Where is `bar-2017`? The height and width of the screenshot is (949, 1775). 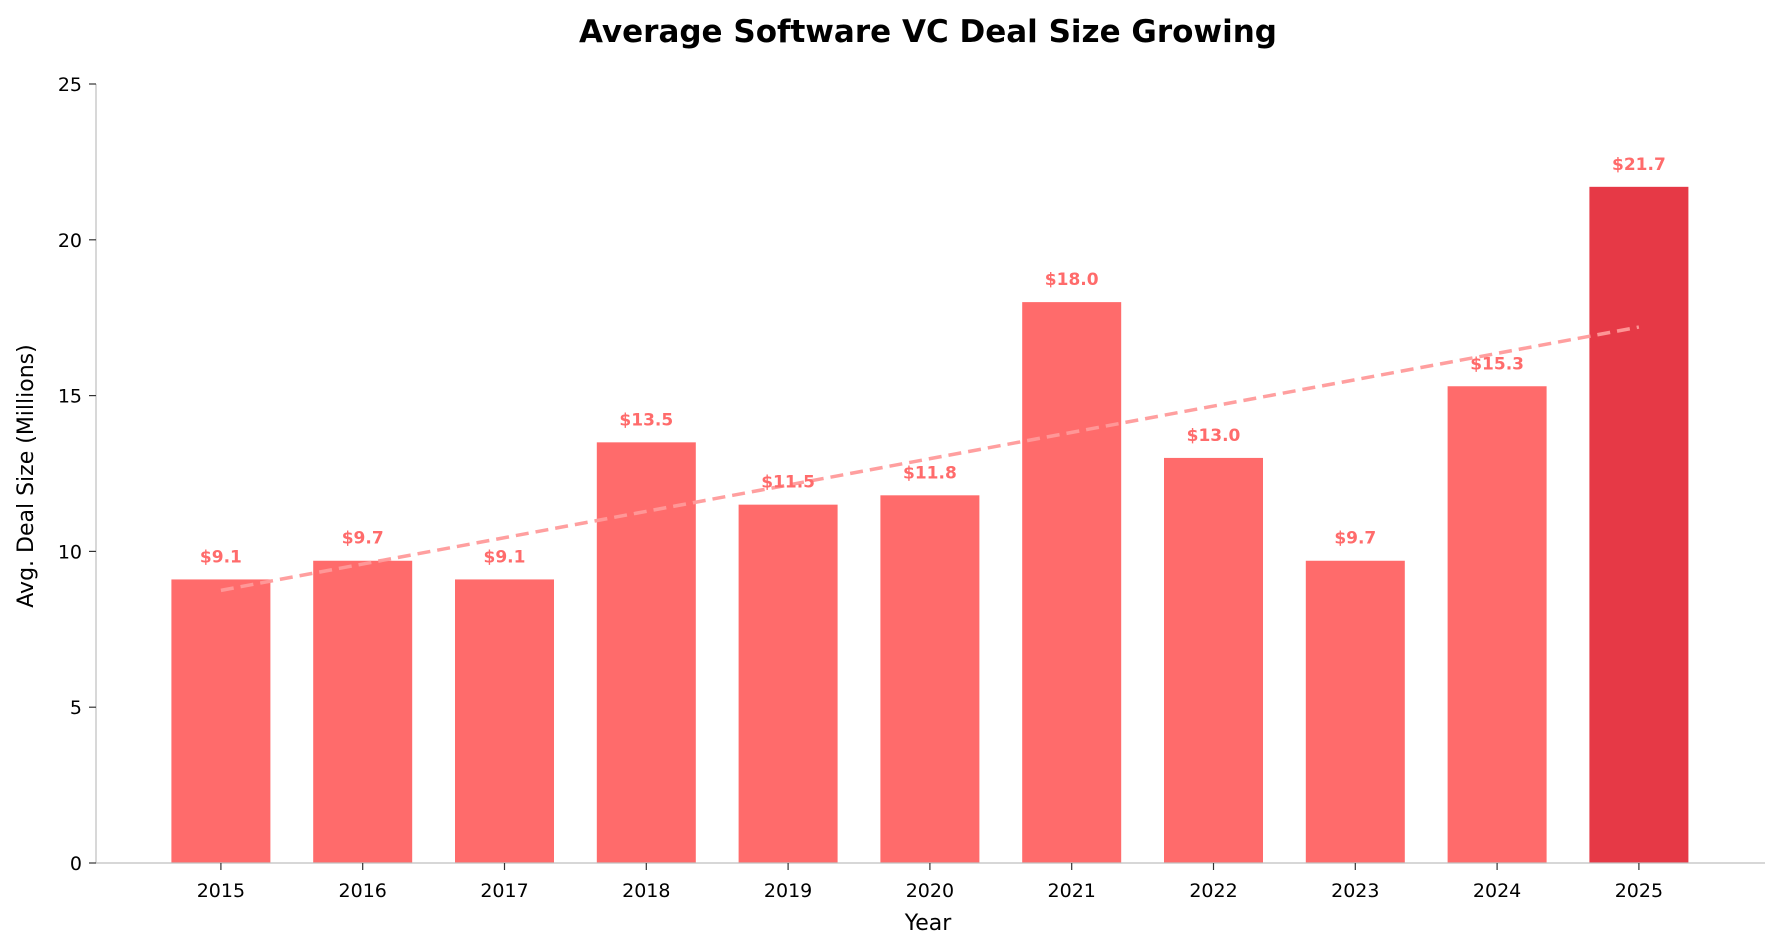
bar-2017 is located at coordinates (504, 721).